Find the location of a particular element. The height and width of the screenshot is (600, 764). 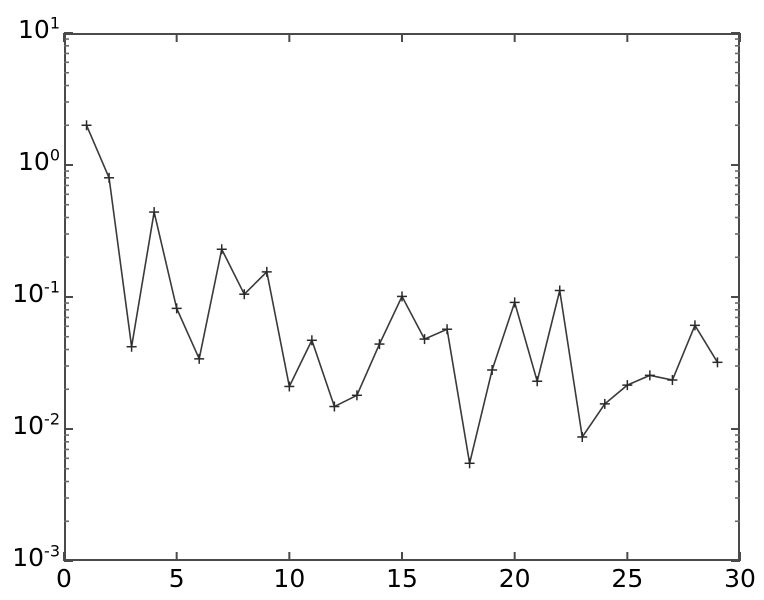

x-tick-label-6: 30 is located at coordinates (740, 578).